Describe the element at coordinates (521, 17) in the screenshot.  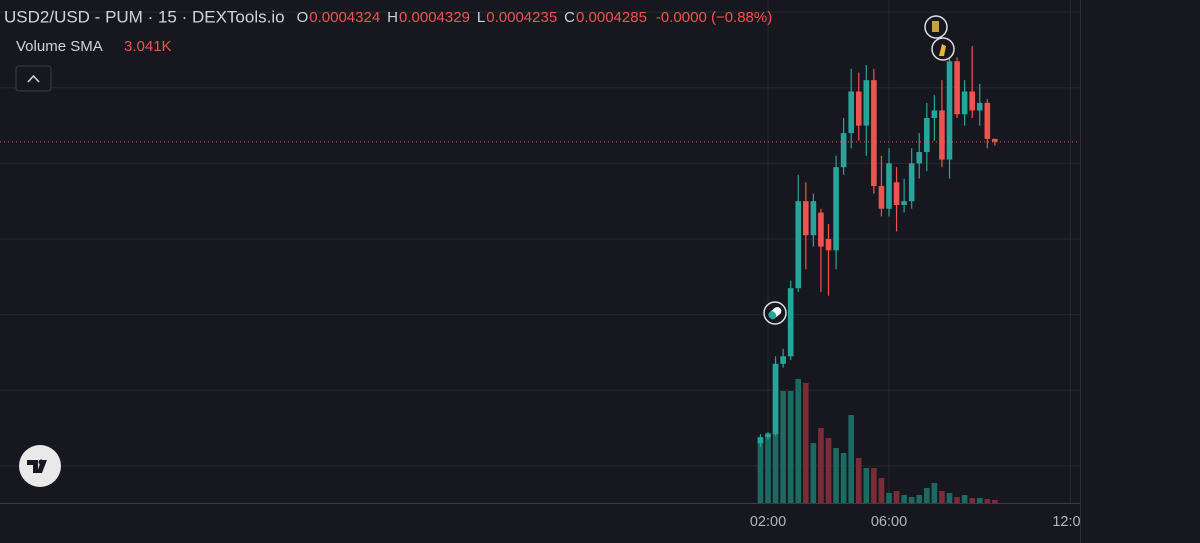
I see `ohlc-value: 0.0004235` at that location.